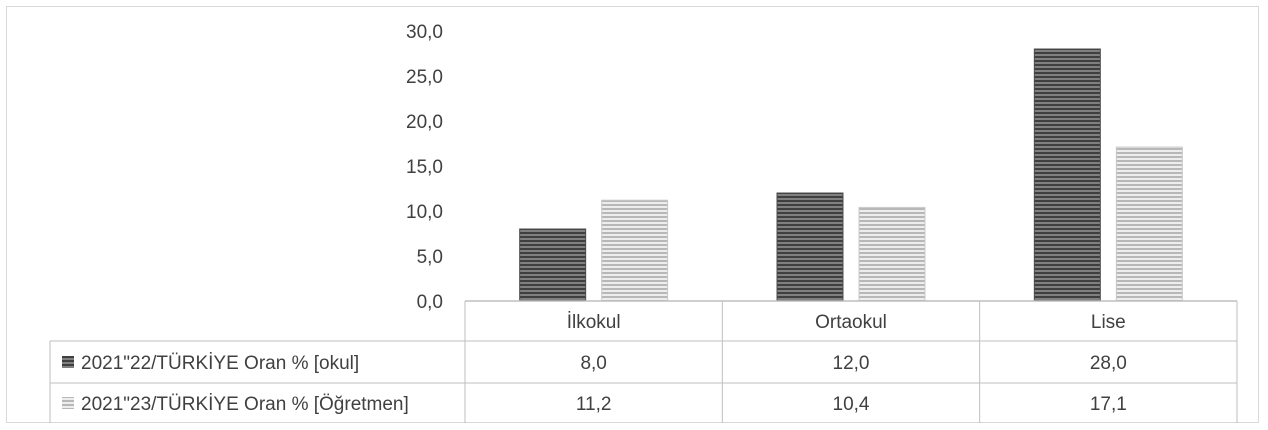 The width and height of the screenshot is (1268, 430). I want to click on y-tick-label: 10,0, so click(424, 212).